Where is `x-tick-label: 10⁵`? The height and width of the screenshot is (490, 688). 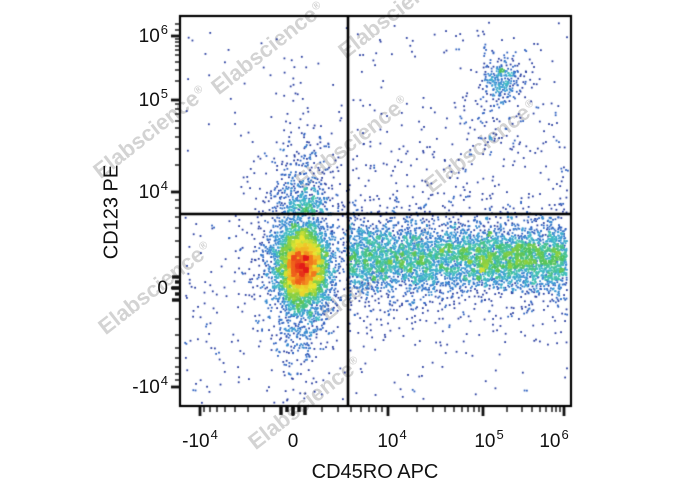 x-tick-label: 10⁵ is located at coordinates (489, 439).